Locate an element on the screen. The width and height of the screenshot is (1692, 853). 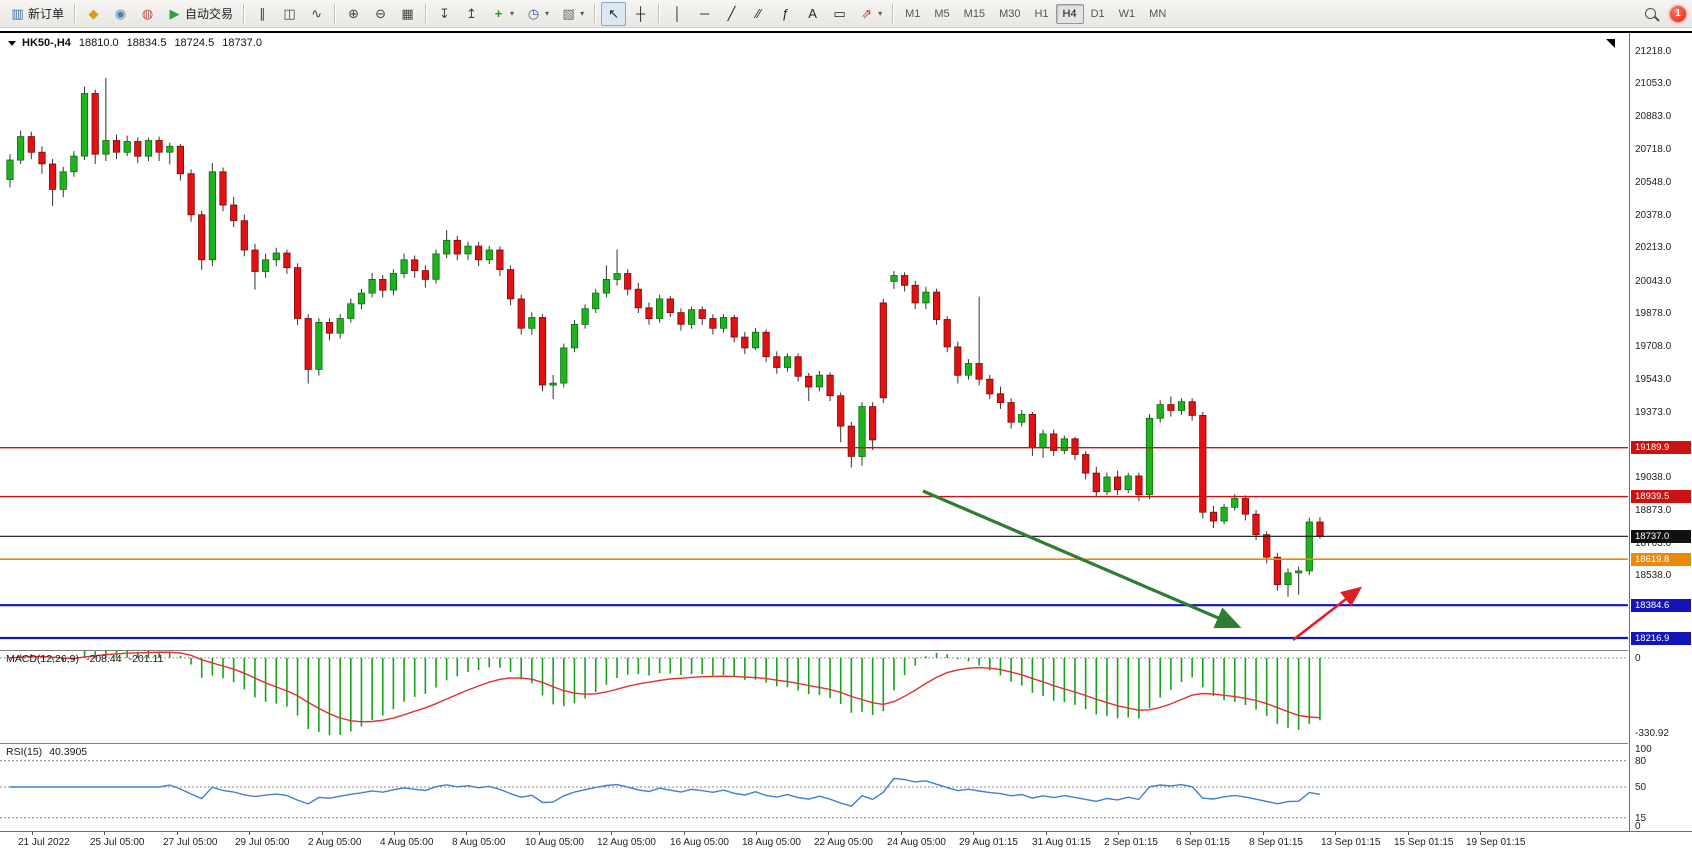
indicator-list-button: ↥ is located at coordinates (471, 14).